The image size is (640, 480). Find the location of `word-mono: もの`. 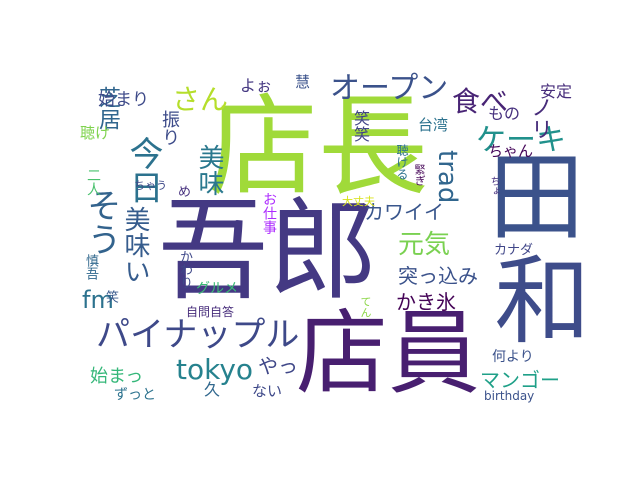

word-mono: もの is located at coordinates (504, 113).